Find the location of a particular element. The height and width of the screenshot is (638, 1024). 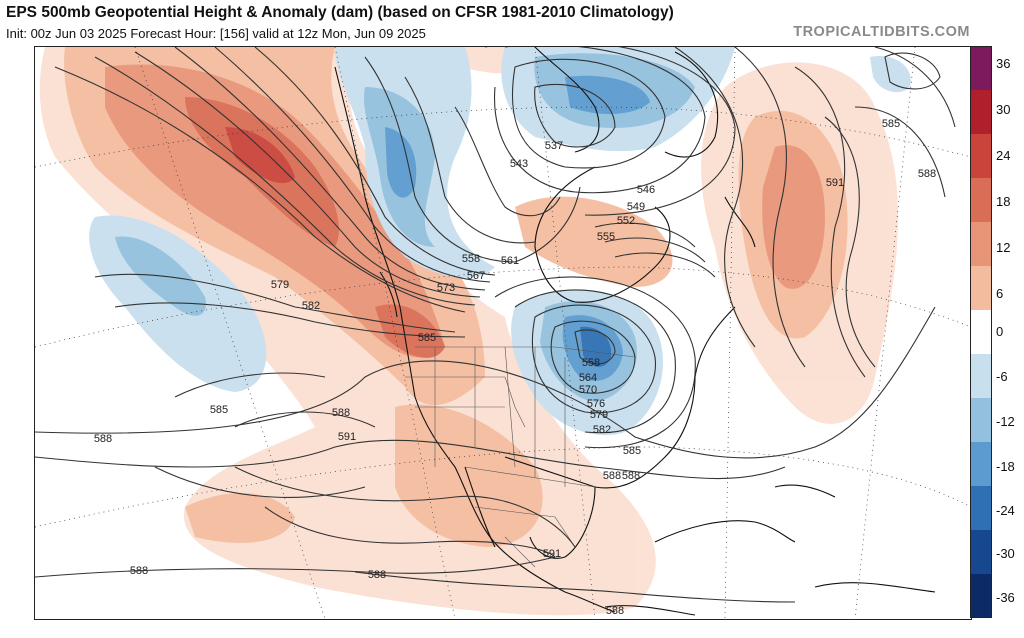

source-watermark: TROPICALTIDBITS.COM is located at coordinates (881, 32).